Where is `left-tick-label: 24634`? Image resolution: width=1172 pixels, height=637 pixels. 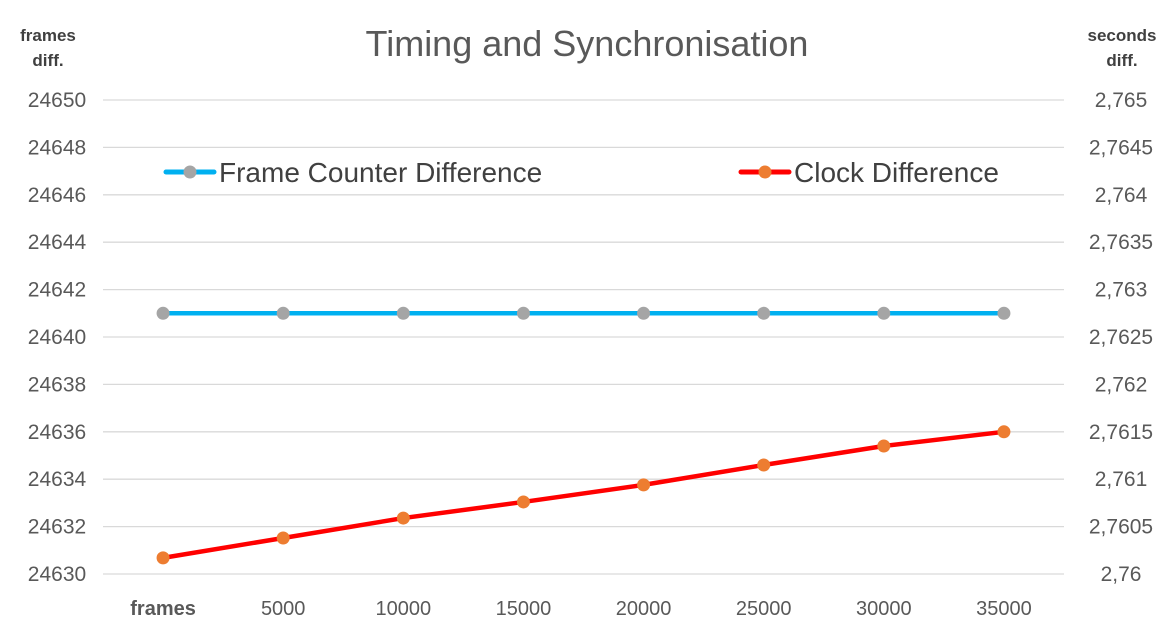 left-tick-label: 24634 is located at coordinates (57, 479).